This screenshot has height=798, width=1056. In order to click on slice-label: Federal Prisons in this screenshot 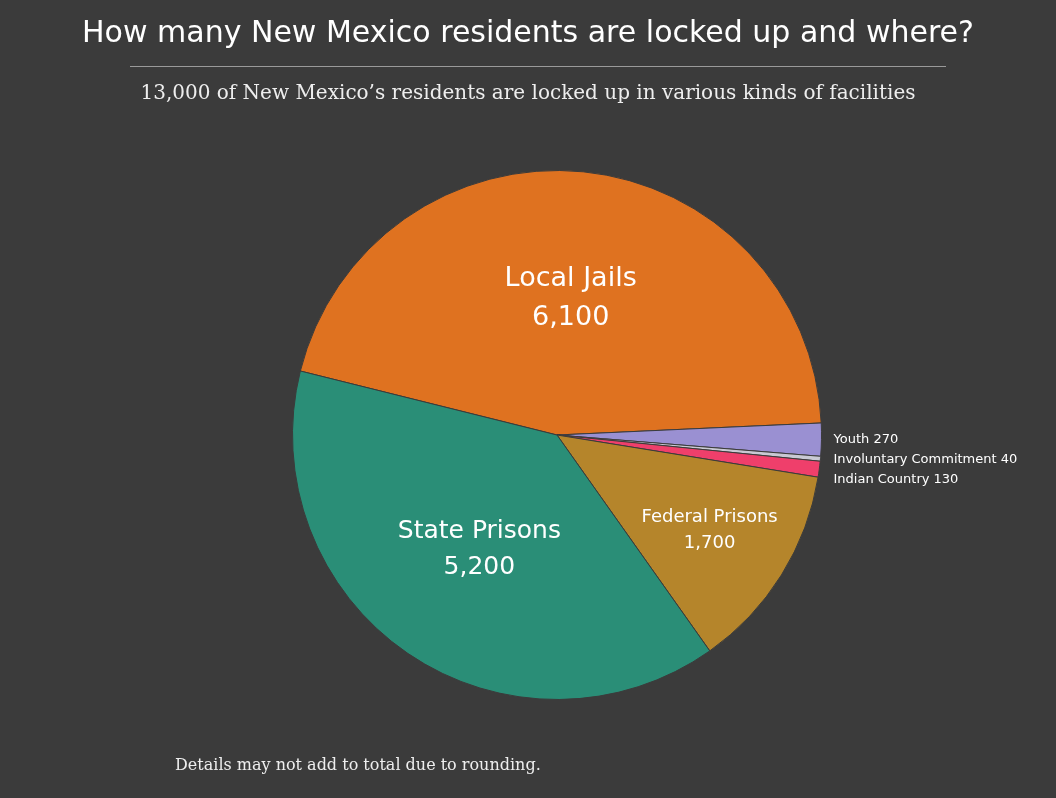, I will do `click(709, 516)`.